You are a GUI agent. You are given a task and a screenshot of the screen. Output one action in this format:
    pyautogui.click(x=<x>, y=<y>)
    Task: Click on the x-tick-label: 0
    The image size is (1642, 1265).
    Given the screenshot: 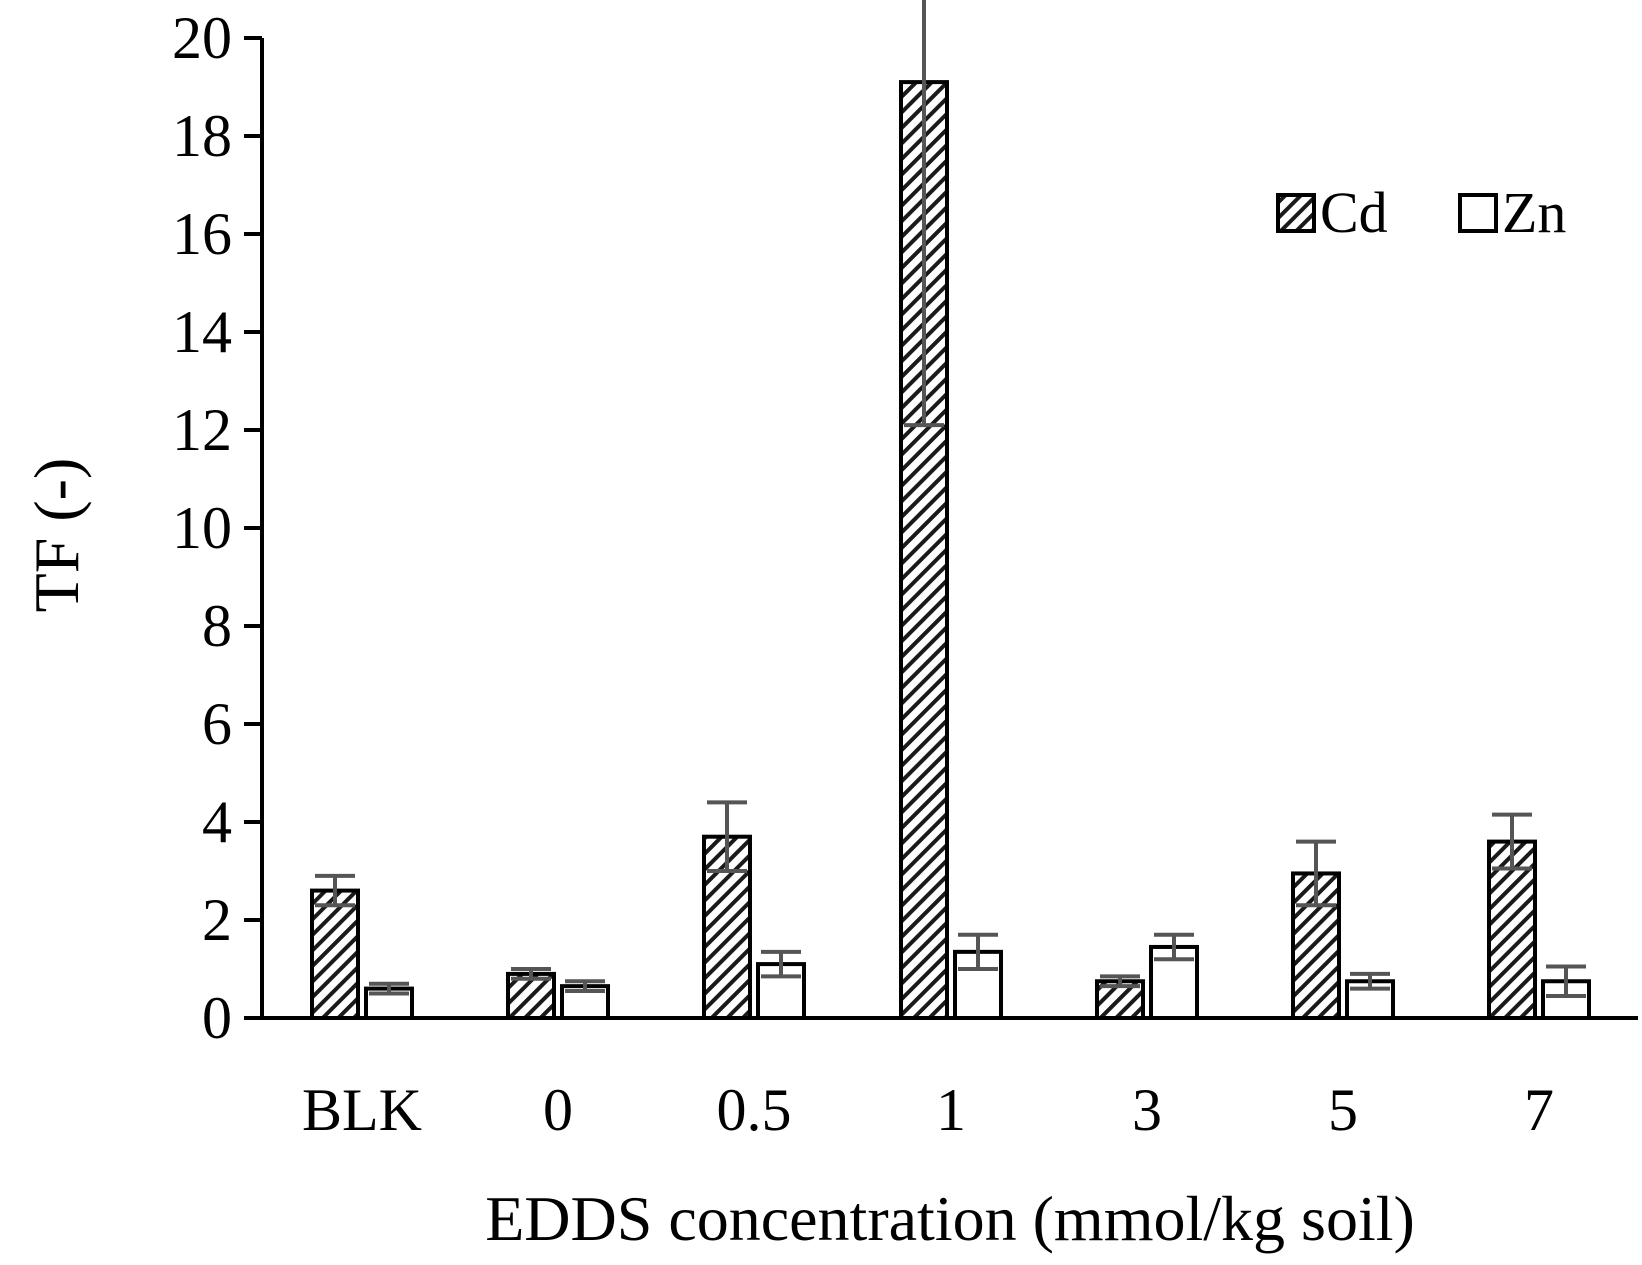 What is the action you would take?
    pyautogui.click(x=558, y=1110)
    